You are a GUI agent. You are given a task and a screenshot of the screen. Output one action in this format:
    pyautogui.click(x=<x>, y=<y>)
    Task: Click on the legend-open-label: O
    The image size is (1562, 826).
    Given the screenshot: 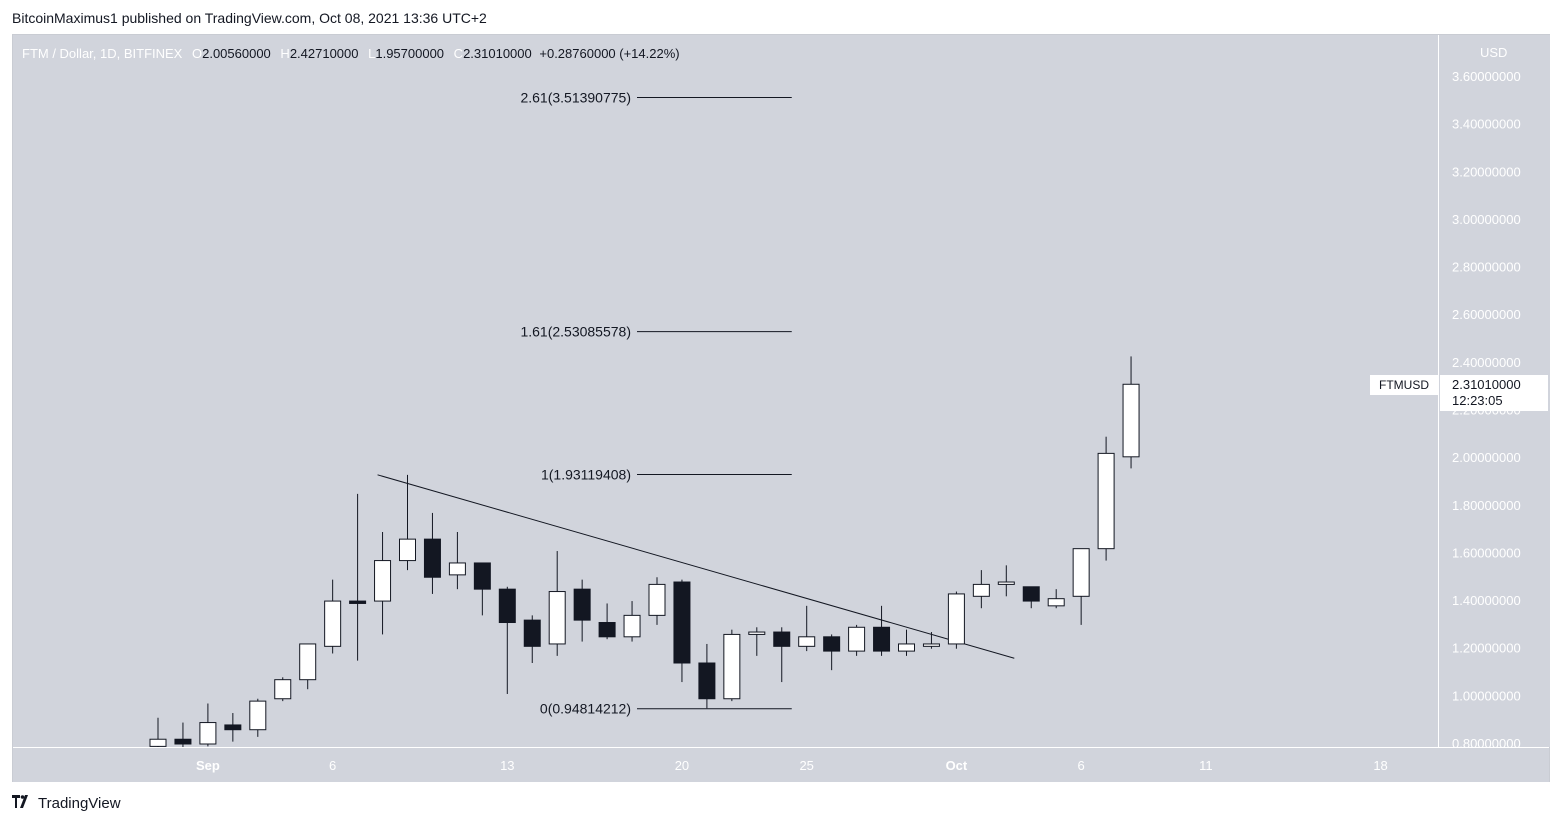 What is the action you would take?
    pyautogui.click(x=197, y=53)
    